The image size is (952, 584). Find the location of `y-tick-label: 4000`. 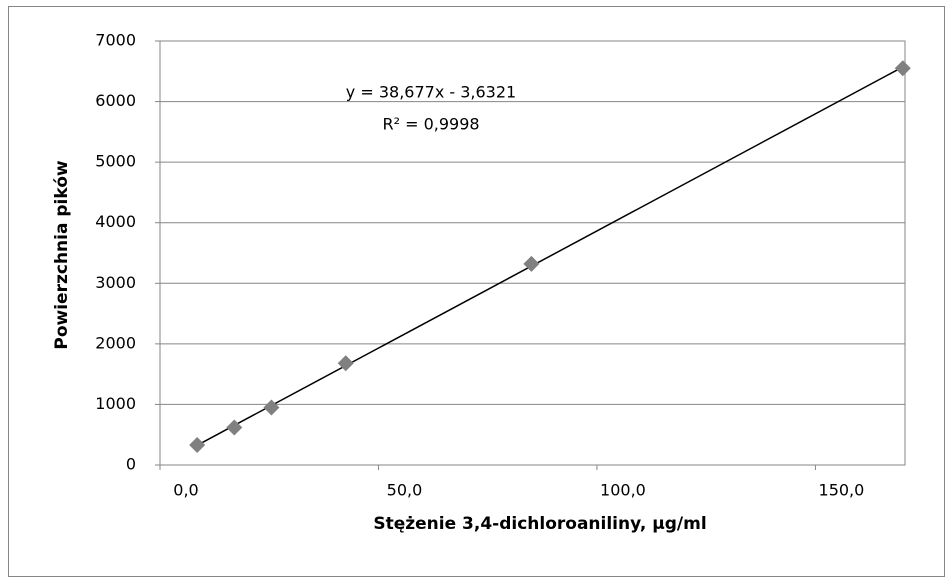

y-tick-label: 4000 is located at coordinates (115, 221).